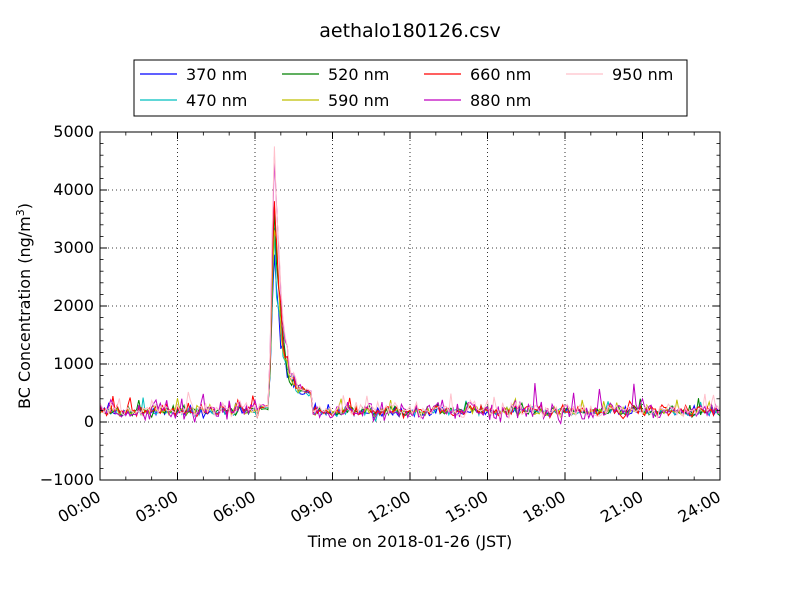  I want to click on legend-label: 880 nm, so click(500, 100).